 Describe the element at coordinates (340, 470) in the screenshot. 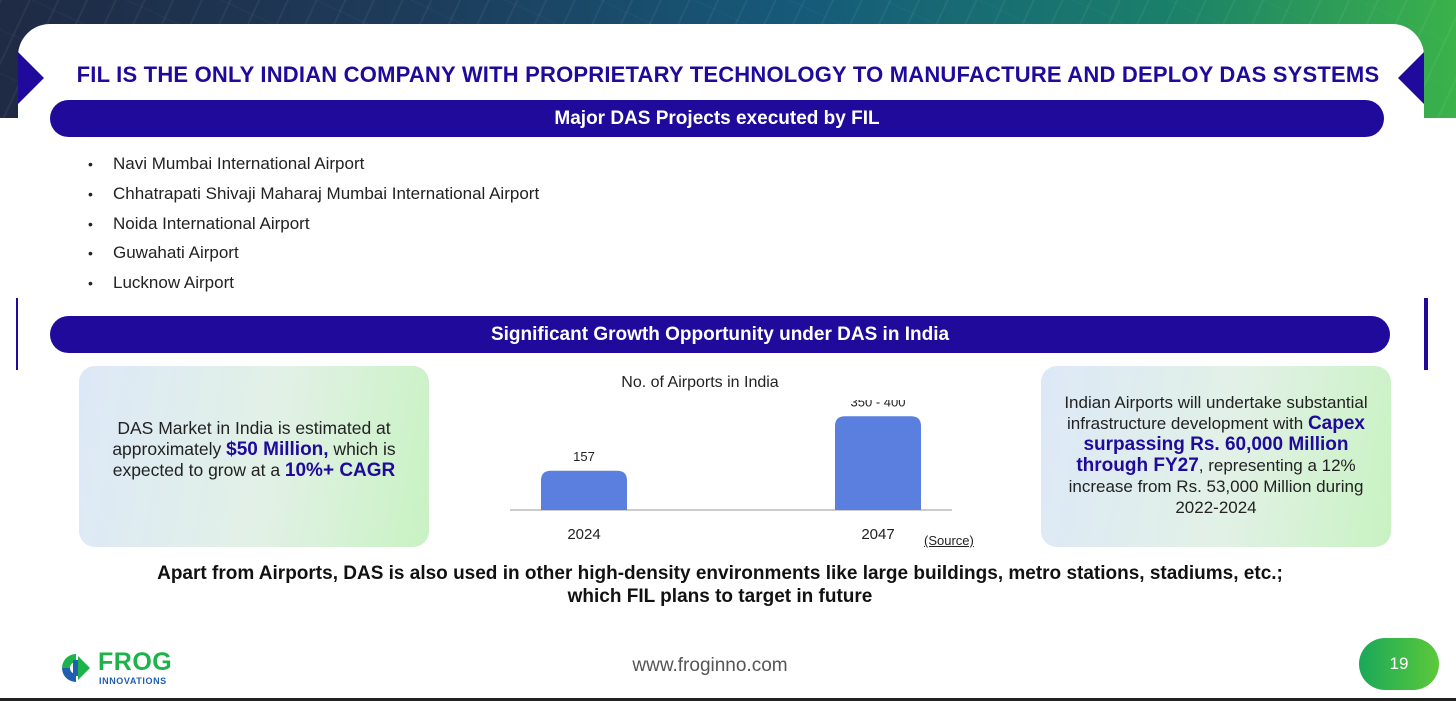

I see `cagr-value: 10%+ CAGR` at that location.